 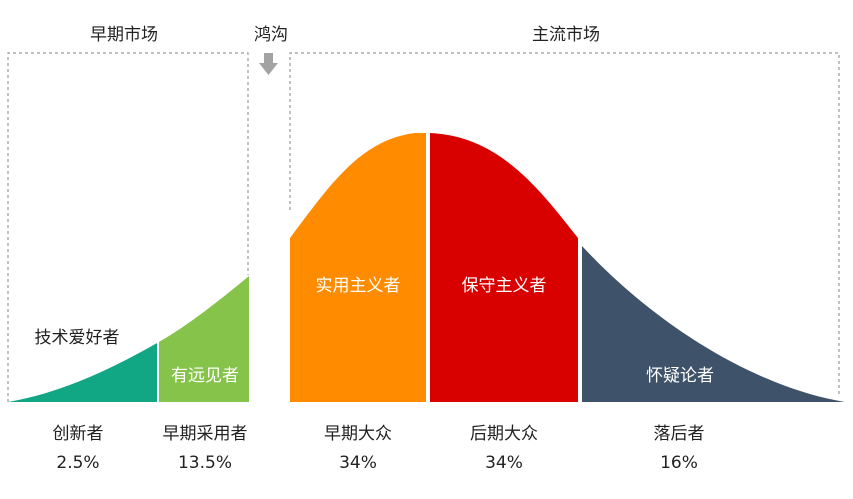 What do you see at coordinates (504, 267) in the screenshot?
I see `segment-late-majority` at bounding box center [504, 267].